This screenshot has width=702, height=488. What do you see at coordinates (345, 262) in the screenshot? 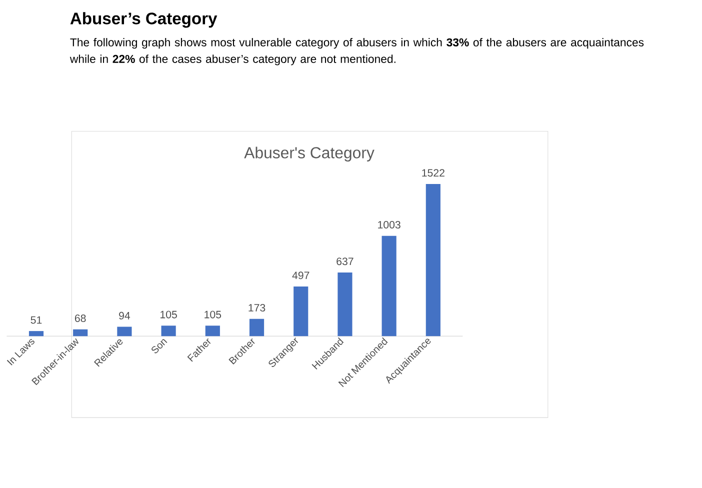
I see `data-label: 637` at bounding box center [345, 262].